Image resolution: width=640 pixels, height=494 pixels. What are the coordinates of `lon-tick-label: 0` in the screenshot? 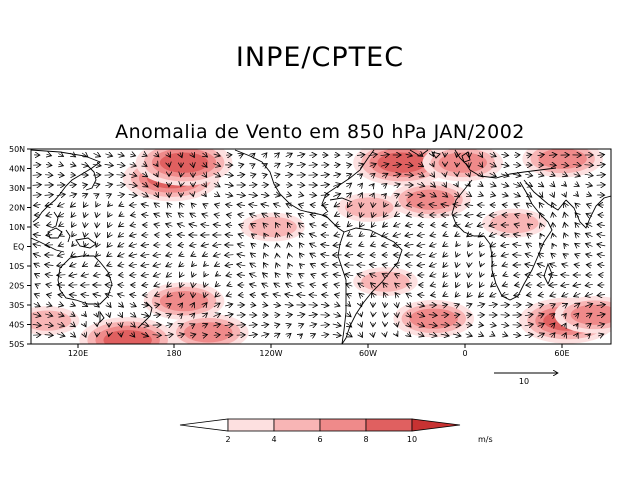 It's located at (464, 353).